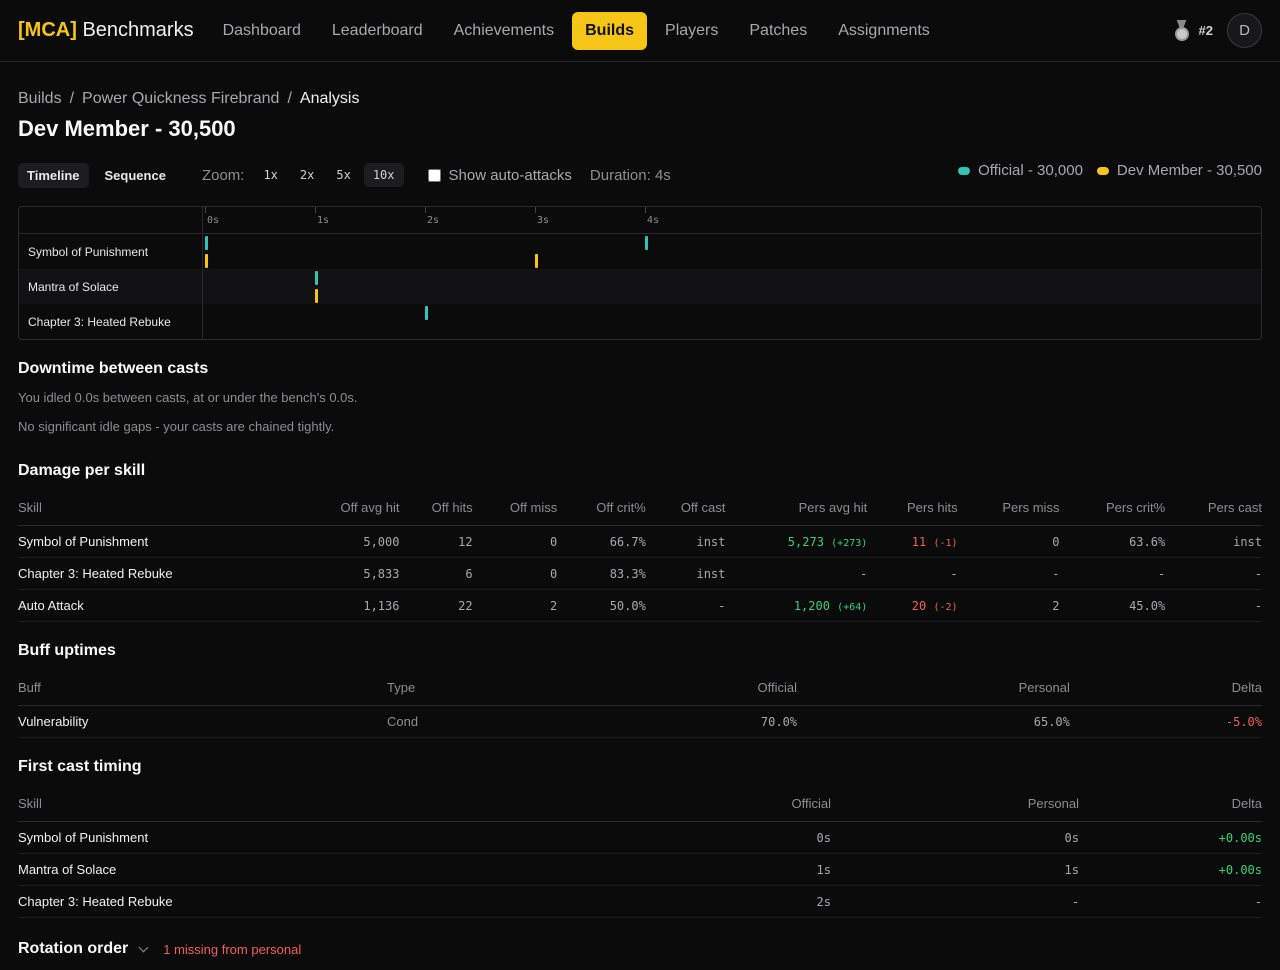 The width and height of the screenshot is (1280, 970). Describe the element at coordinates (270, 175) in the screenshot. I see `zoom-1x-button: 1x` at that location.